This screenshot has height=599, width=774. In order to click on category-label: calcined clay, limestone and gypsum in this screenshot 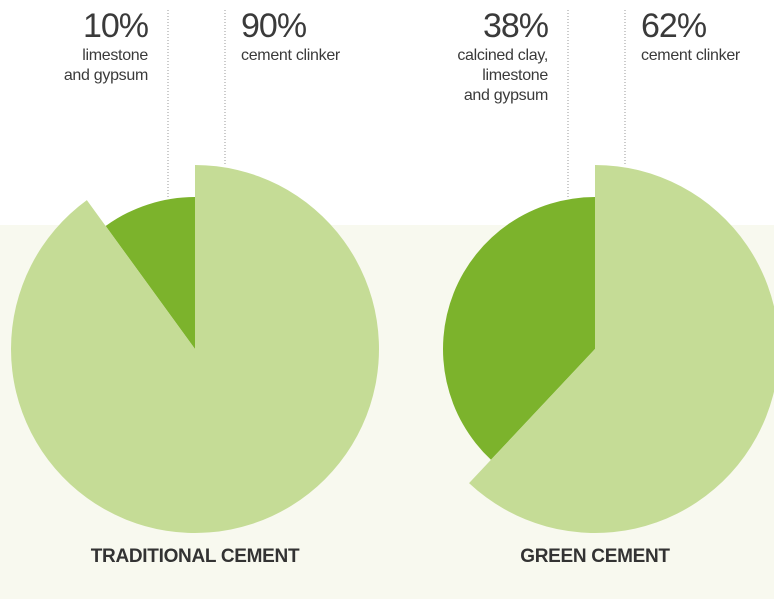, I will do `click(502, 75)`.